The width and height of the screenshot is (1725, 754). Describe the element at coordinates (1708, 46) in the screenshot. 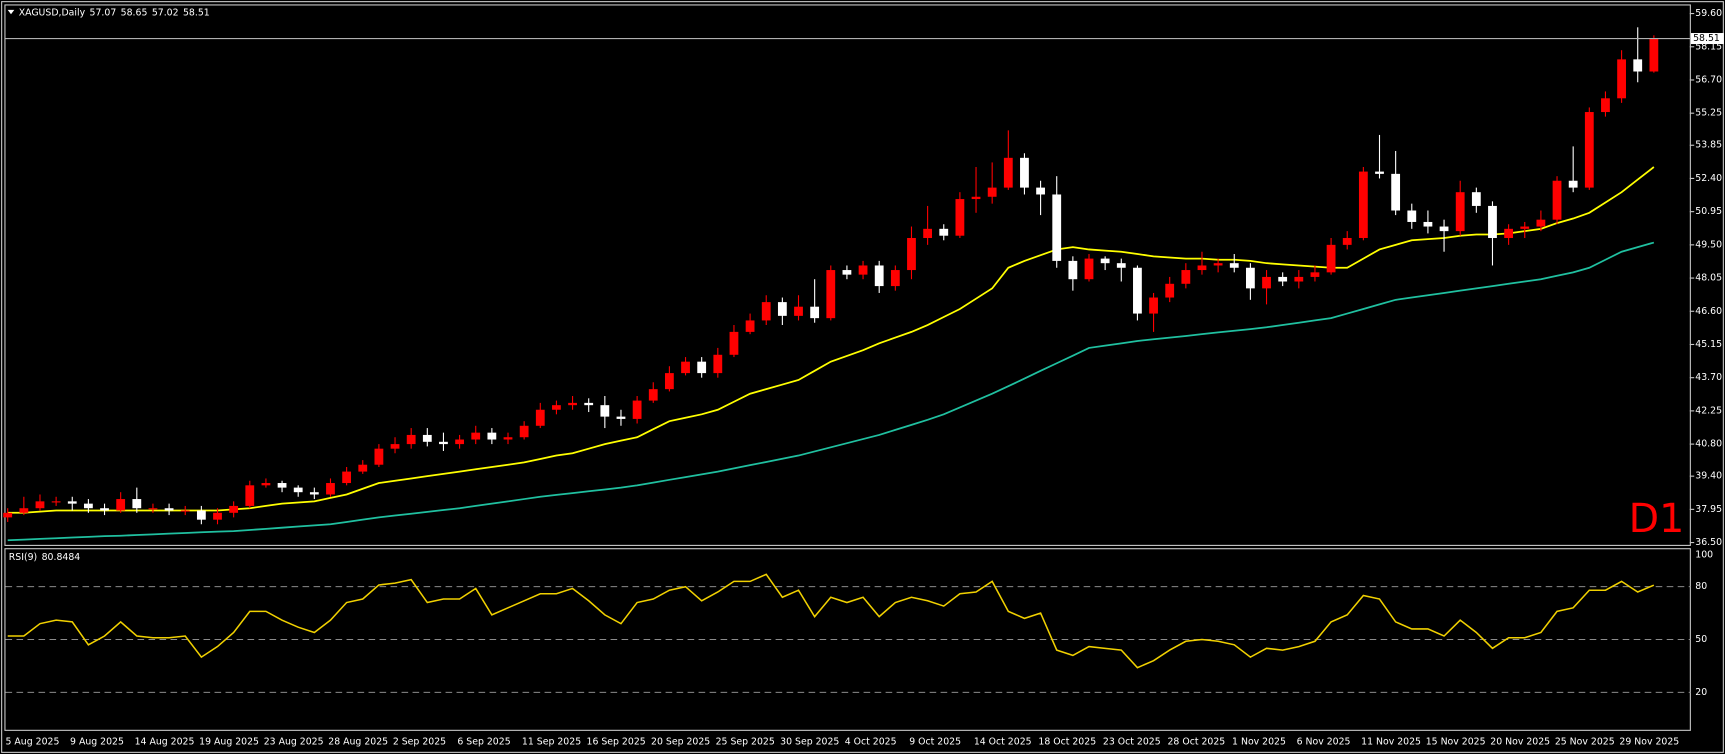

I see `y-tick-label: 58.15` at that location.